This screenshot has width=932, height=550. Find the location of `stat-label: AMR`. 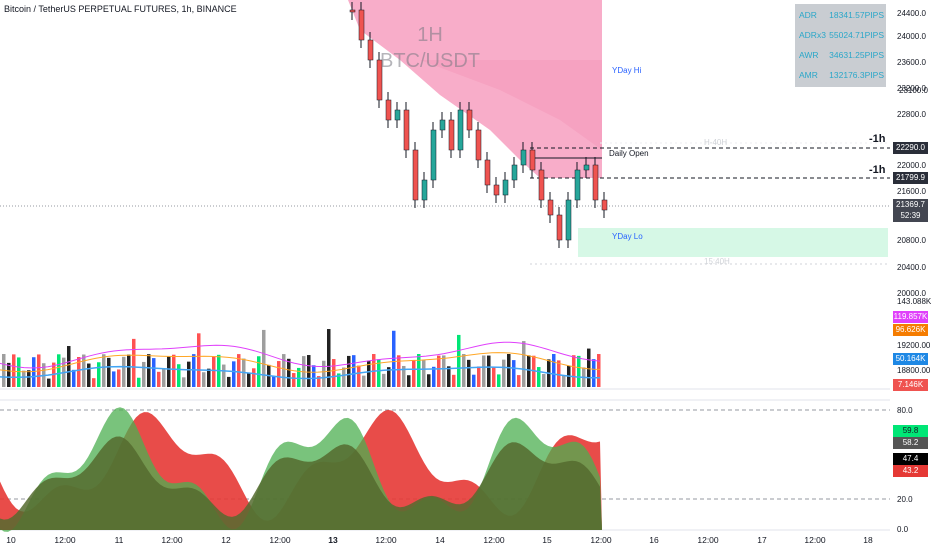

stat-label: AMR is located at coordinates (808, 75).